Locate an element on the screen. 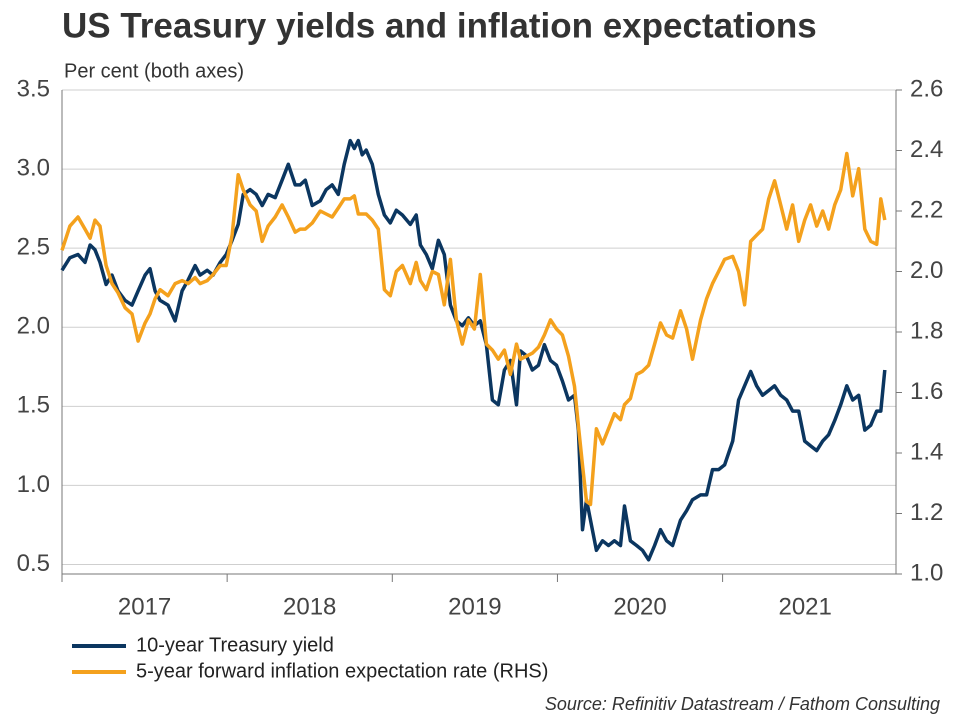  x-tick-label: 2018 is located at coordinates (309, 606).